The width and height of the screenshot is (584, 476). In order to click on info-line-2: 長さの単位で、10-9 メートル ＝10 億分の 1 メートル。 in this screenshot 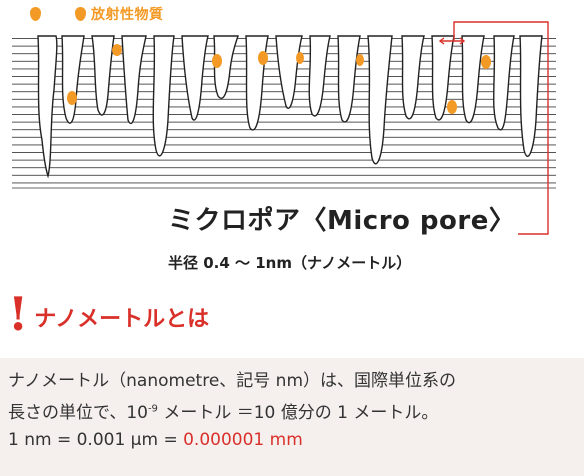, I will do `click(223, 410)`.